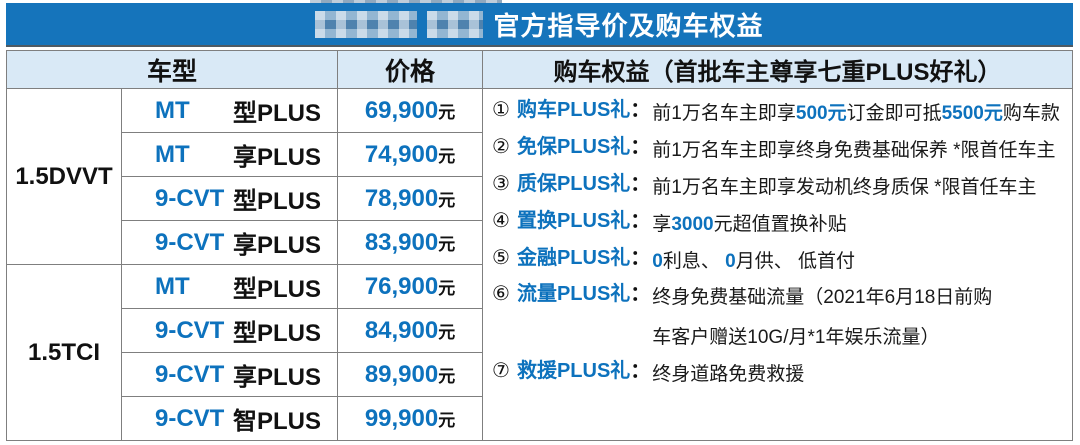 This screenshot has width=1080, height=445. I want to click on variant-cell: MT 享PLUS, so click(229, 154).